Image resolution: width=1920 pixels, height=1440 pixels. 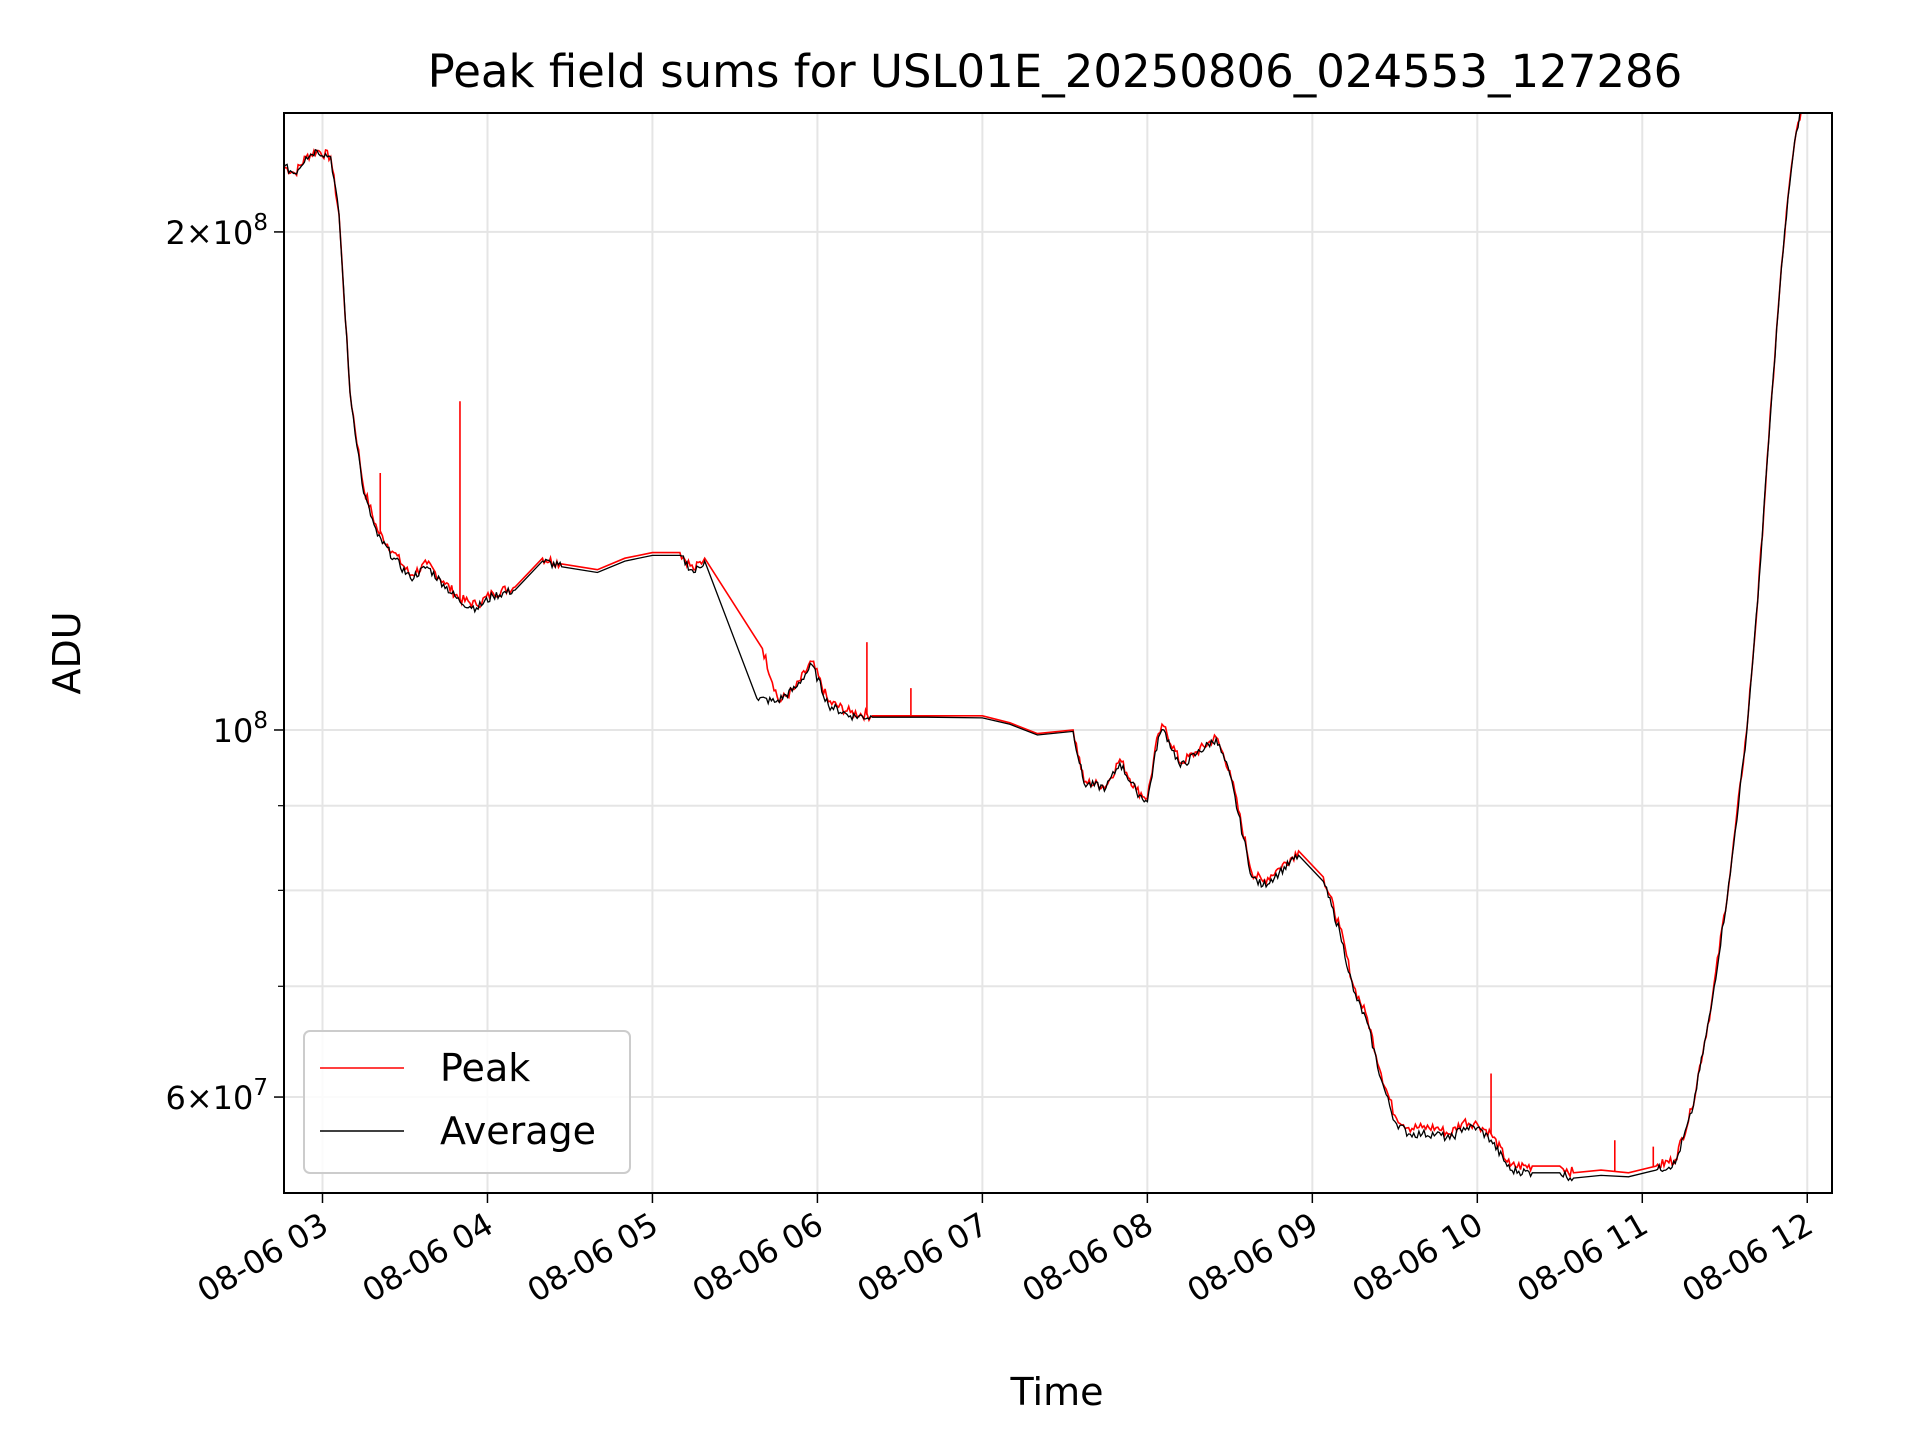 What do you see at coordinates (175, 1098) in the screenshot?
I see `y-tick-mantissa: 6` at bounding box center [175, 1098].